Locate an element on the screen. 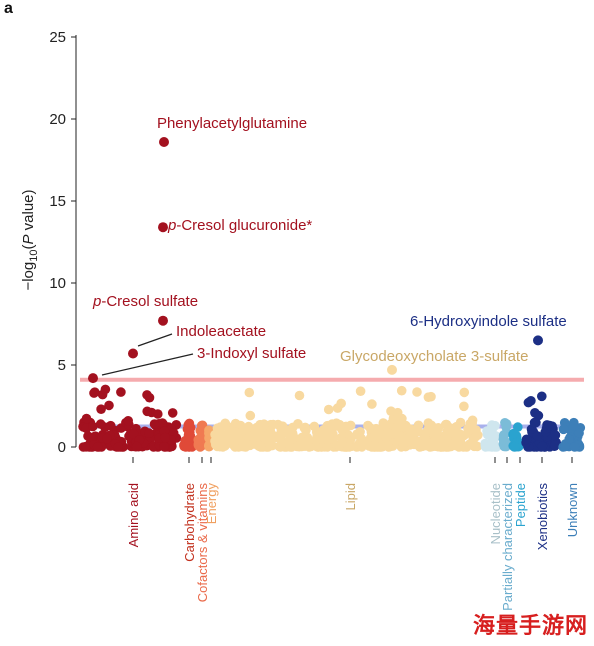 Image resolution: width=594 pixels, height=646 pixels. category-label: Cofactors & vitamins is located at coordinates (202, 543).